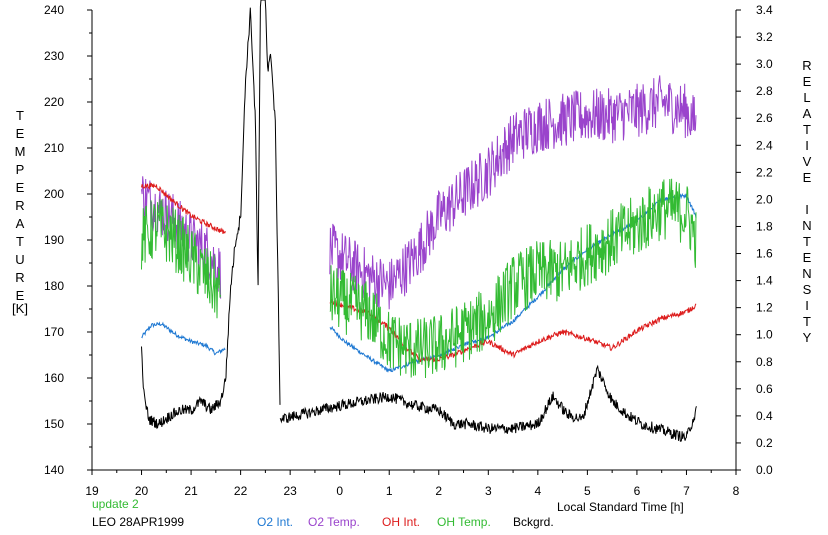  I want to click on right-tick-label: 1.2, so click(764, 308).